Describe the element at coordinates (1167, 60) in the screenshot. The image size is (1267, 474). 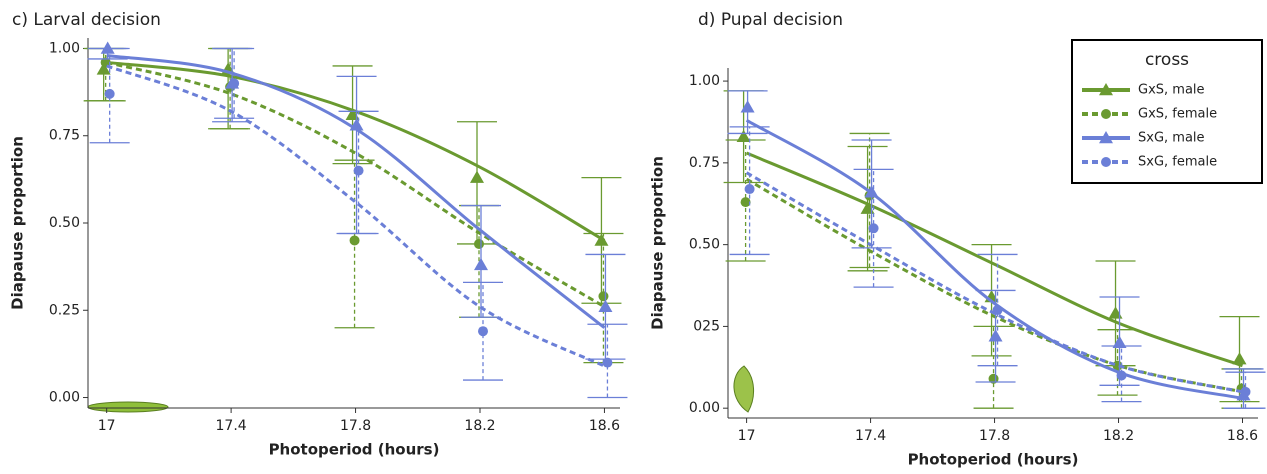
I see `legend-title: cross` at that location.